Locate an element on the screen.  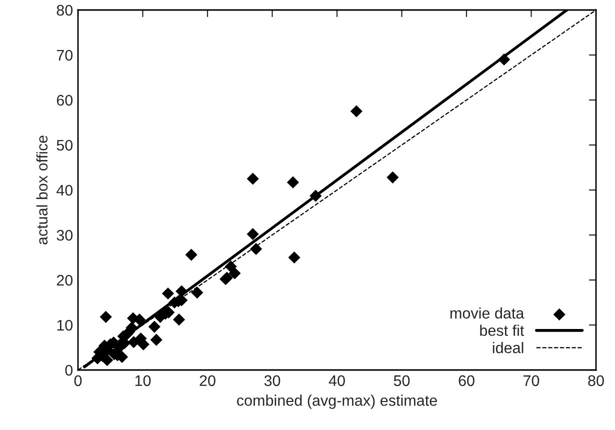
y-tick-label: 60 is located at coordinates (64, 100).